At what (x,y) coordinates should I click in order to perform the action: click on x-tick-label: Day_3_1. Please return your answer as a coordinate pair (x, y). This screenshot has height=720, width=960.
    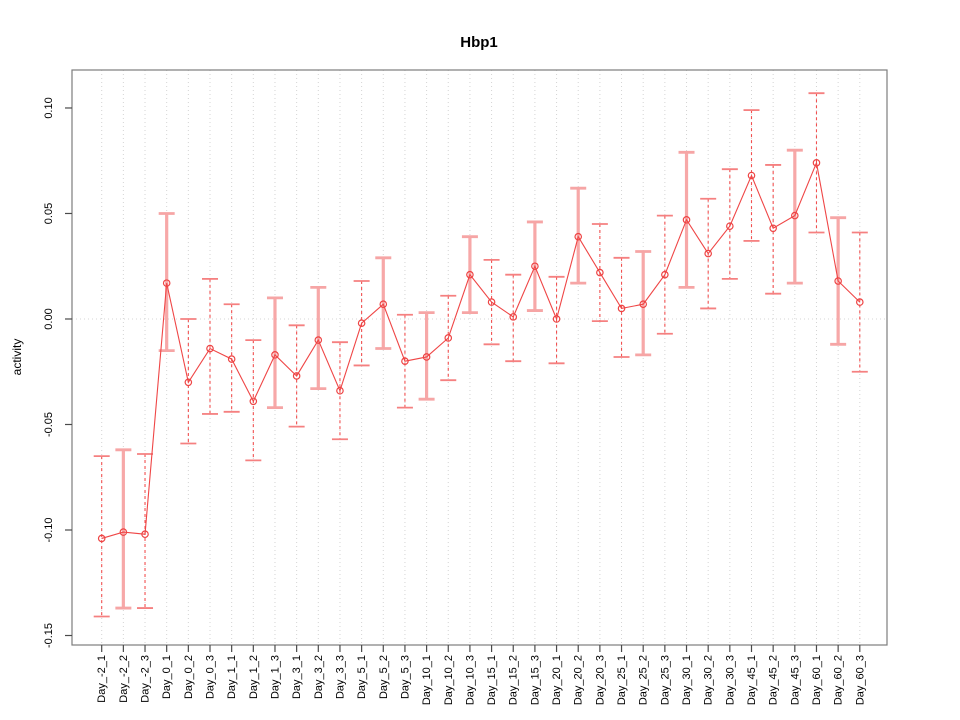
    Looking at the image, I should click on (297, 677).